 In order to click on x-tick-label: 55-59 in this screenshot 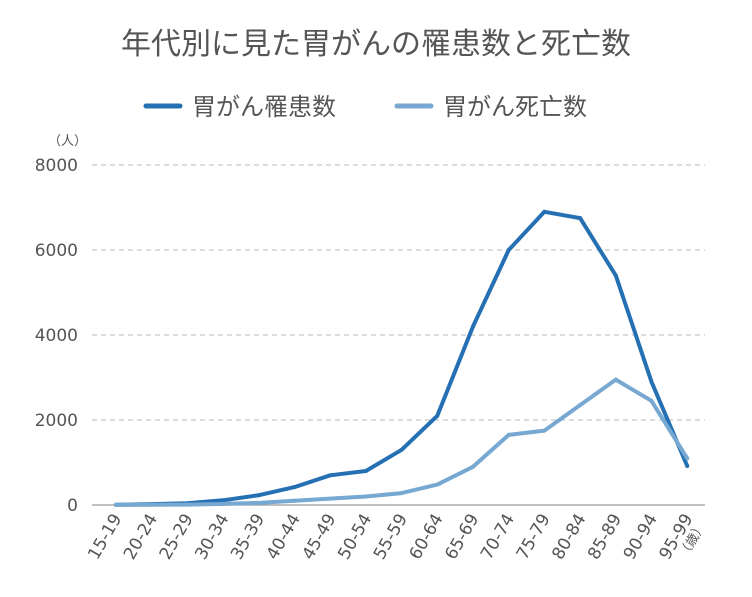, I will do `click(391, 537)`.